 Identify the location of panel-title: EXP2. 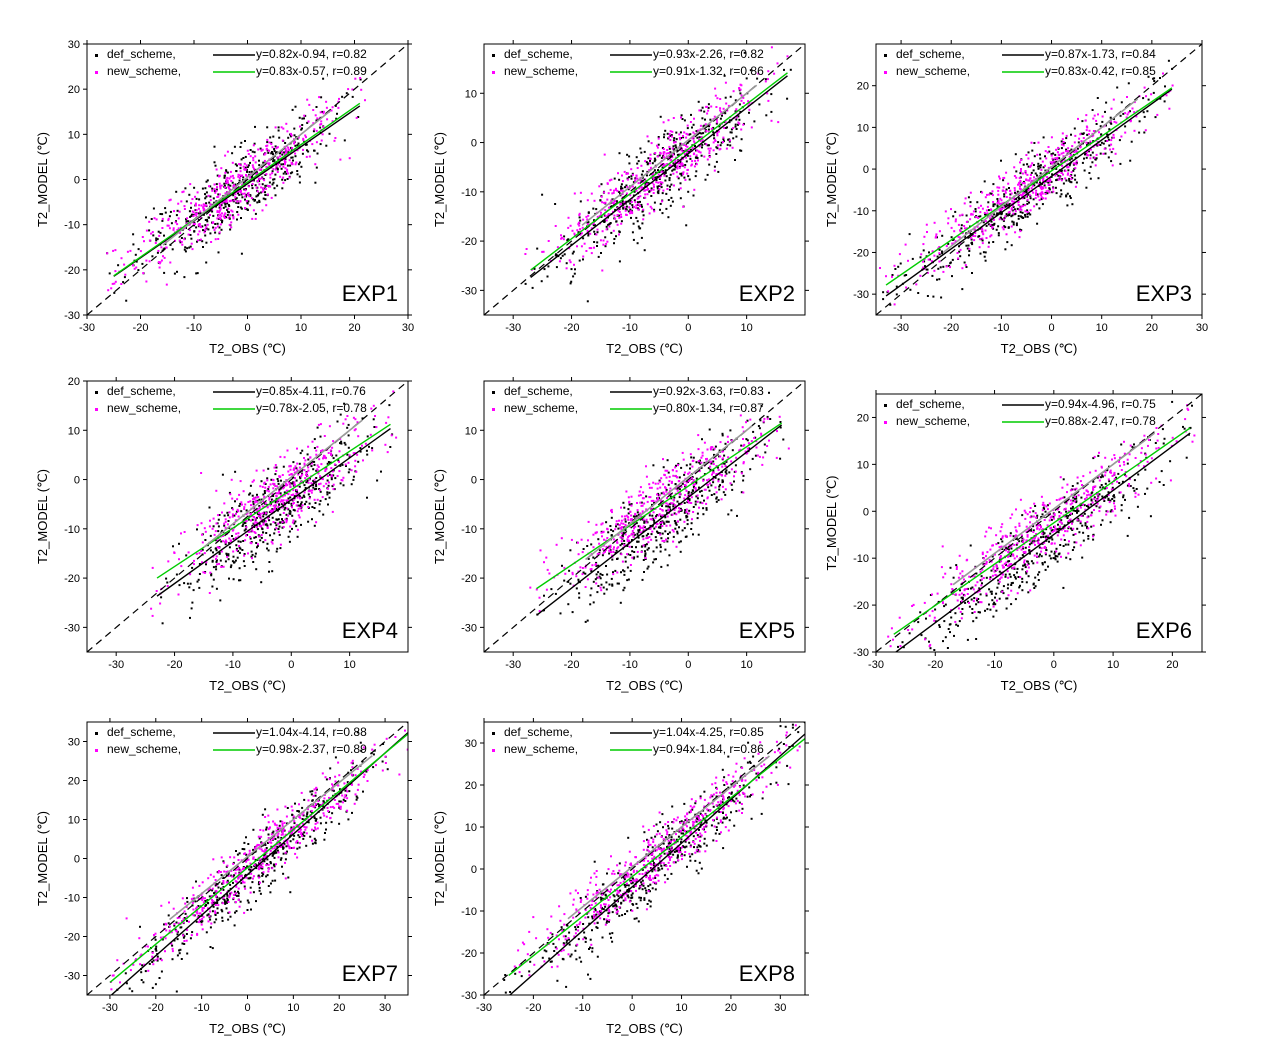
(767, 293).